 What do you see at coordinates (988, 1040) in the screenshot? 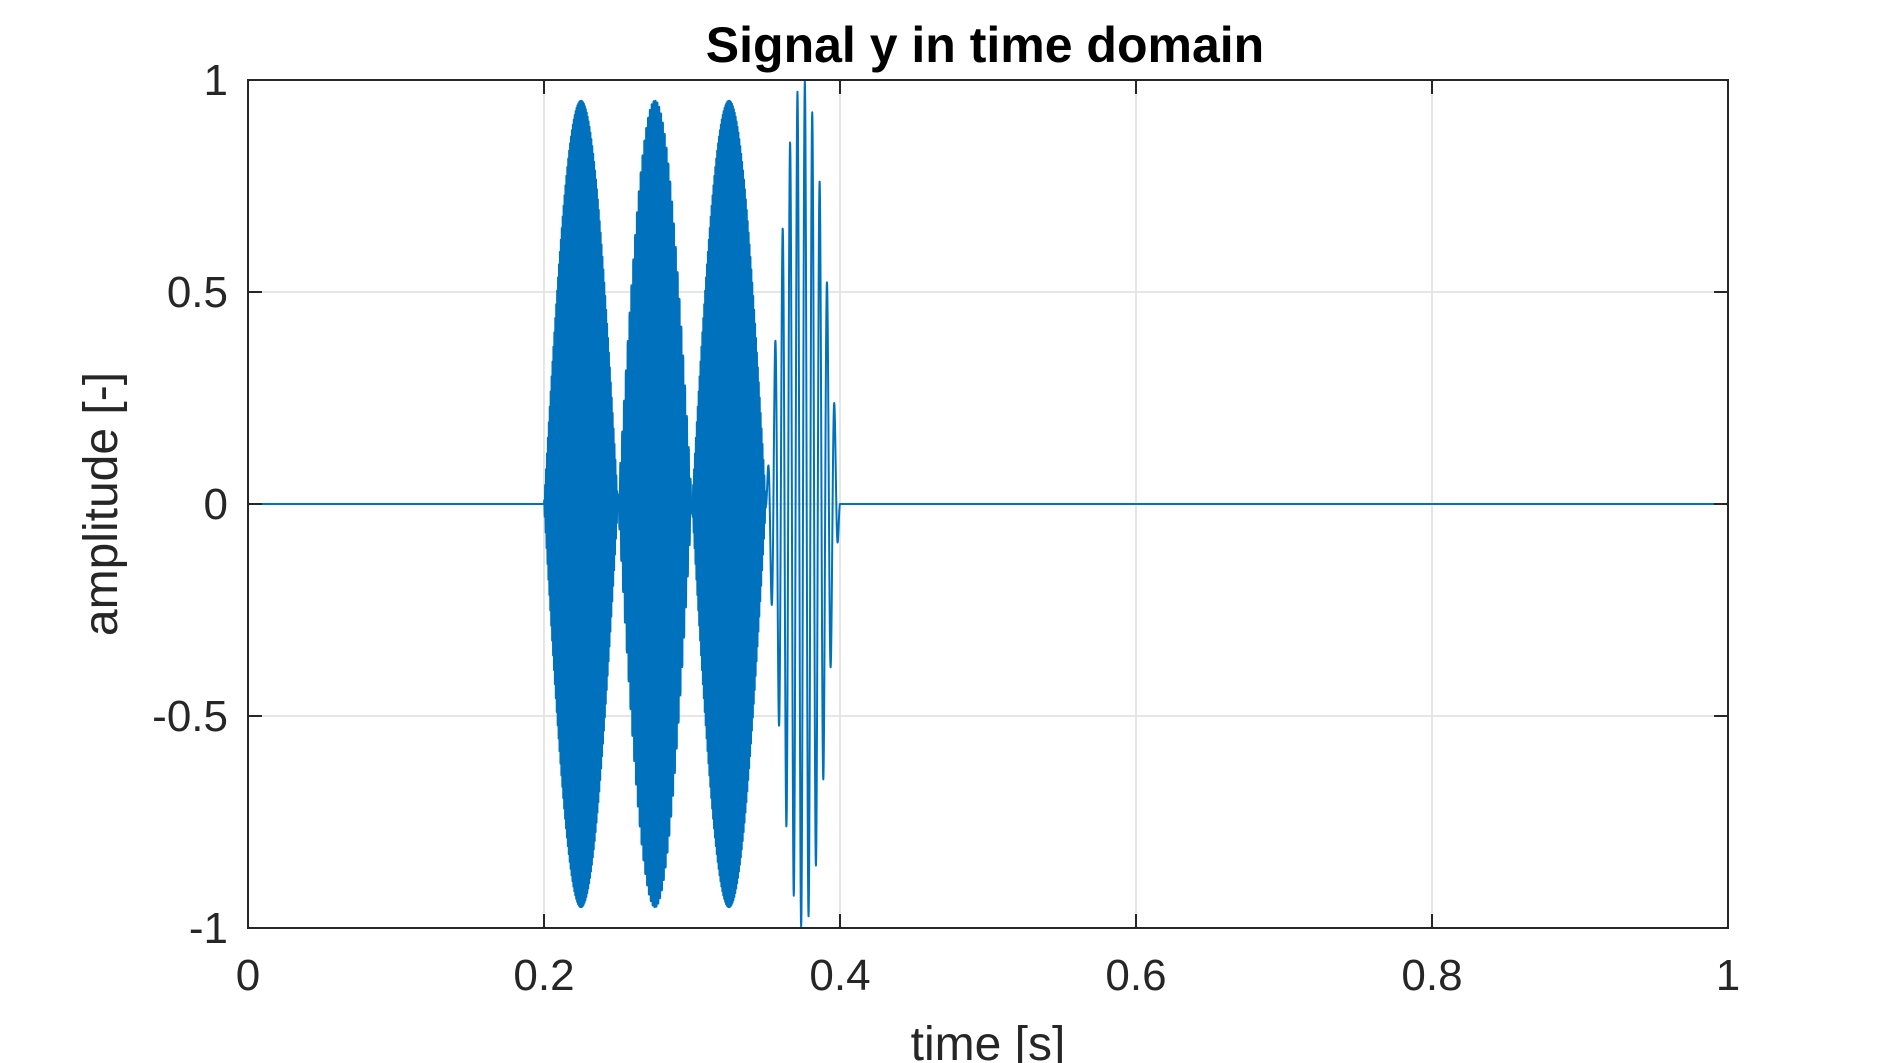
I see `x-axis-label: time [s]` at bounding box center [988, 1040].